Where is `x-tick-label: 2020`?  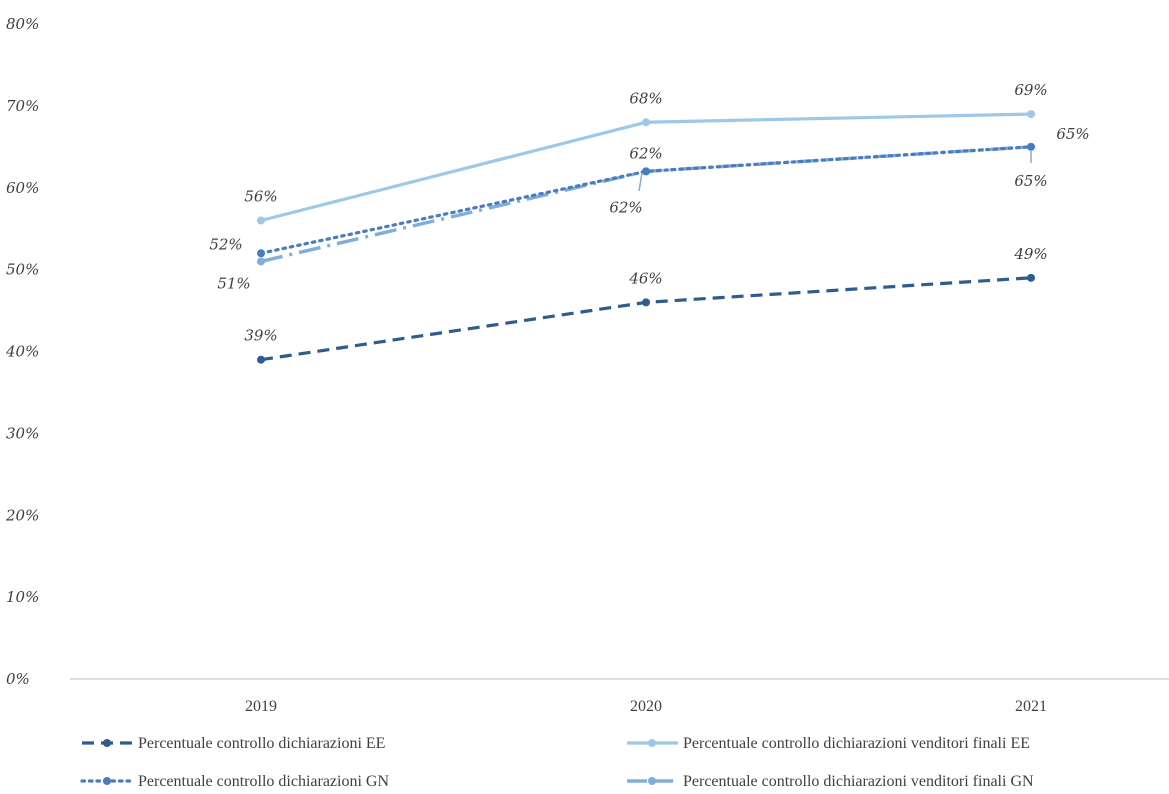
x-tick-label: 2020 is located at coordinates (646, 706).